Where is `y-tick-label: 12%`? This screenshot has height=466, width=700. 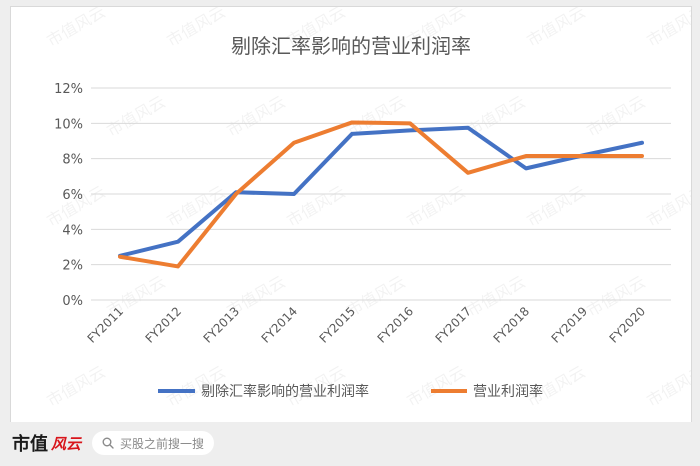
y-tick-label: 12% is located at coordinates (68, 89).